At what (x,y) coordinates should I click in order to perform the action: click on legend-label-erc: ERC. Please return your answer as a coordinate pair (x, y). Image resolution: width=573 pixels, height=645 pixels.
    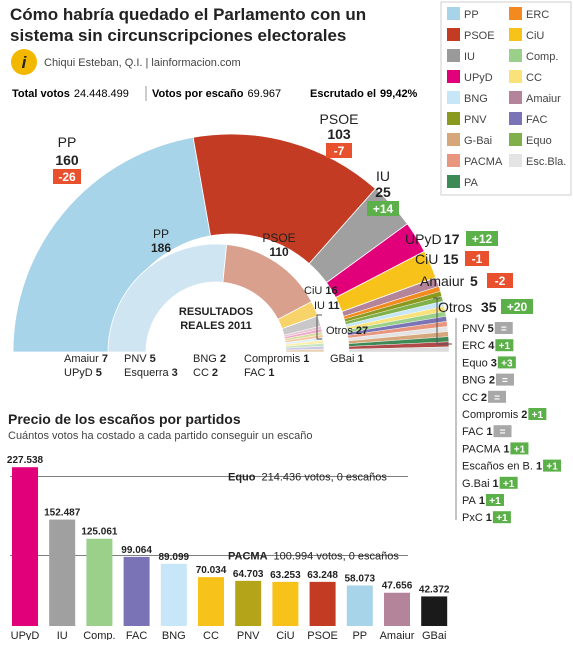
    Looking at the image, I should click on (537, 15).